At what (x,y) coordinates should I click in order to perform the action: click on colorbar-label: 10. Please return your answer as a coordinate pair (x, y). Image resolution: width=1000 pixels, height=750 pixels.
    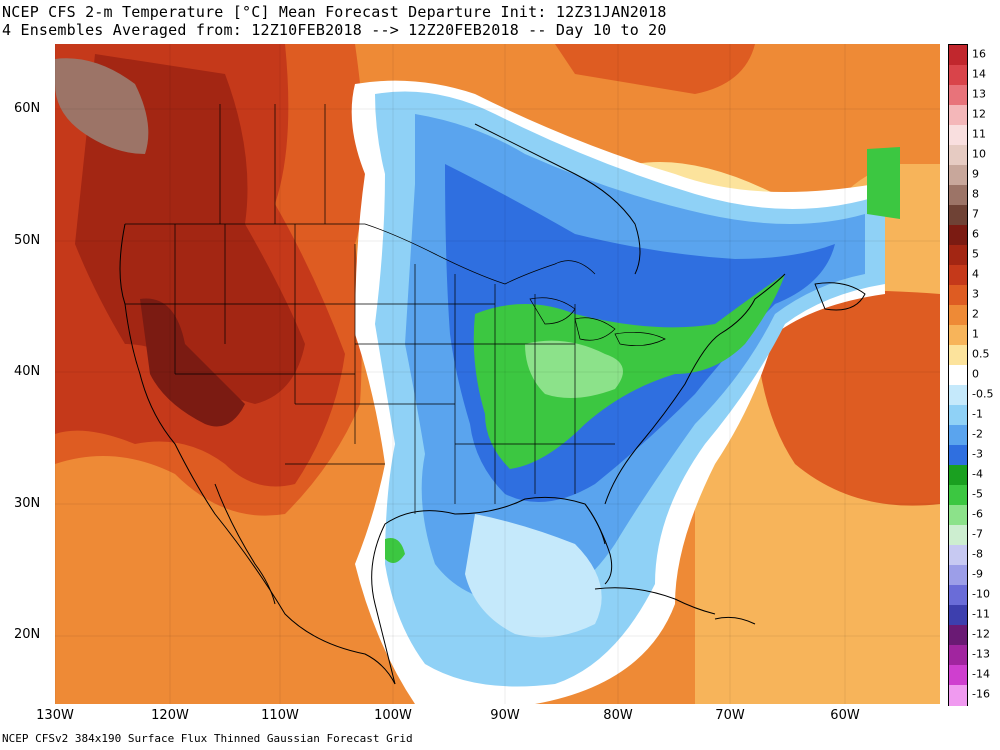
    Looking at the image, I should click on (979, 154).